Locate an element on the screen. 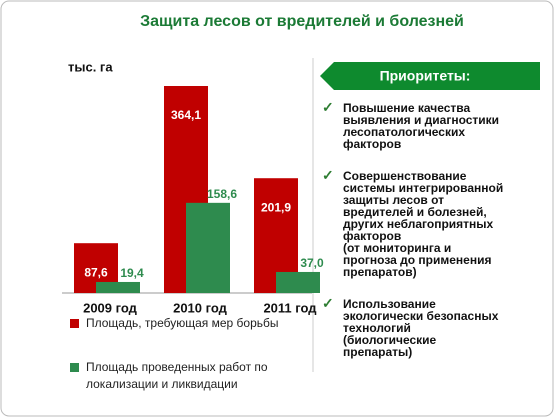 This screenshot has width=555, height=418. priorities-banner is located at coordinates (430, 76).